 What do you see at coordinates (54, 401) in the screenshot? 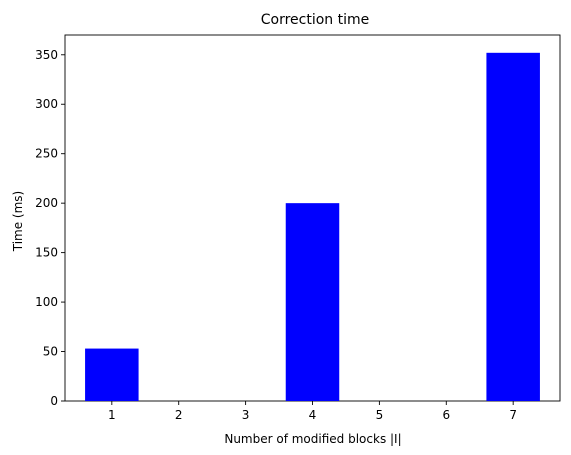
I see `y-tick-label-0: 0` at bounding box center [54, 401].